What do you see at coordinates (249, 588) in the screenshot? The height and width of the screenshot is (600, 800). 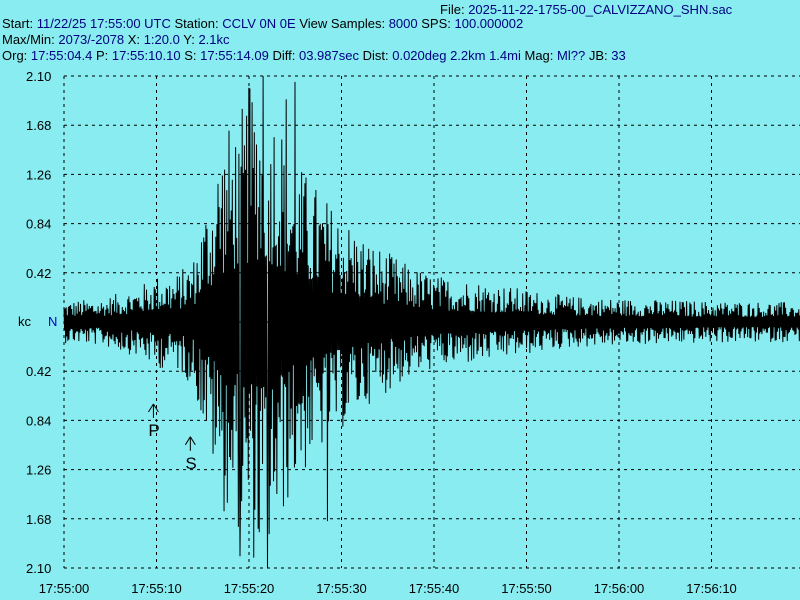 I see `x-tick-label: 17:55:20` at bounding box center [249, 588].